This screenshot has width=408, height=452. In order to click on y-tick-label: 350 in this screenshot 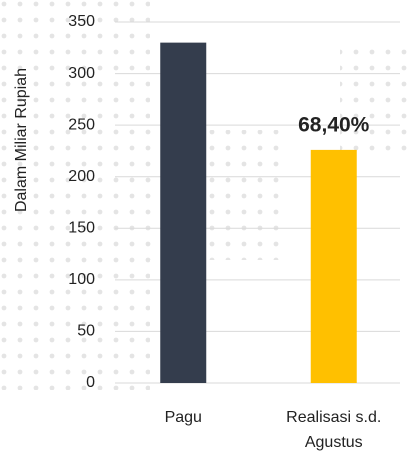, I will do `click(81, 21)`.